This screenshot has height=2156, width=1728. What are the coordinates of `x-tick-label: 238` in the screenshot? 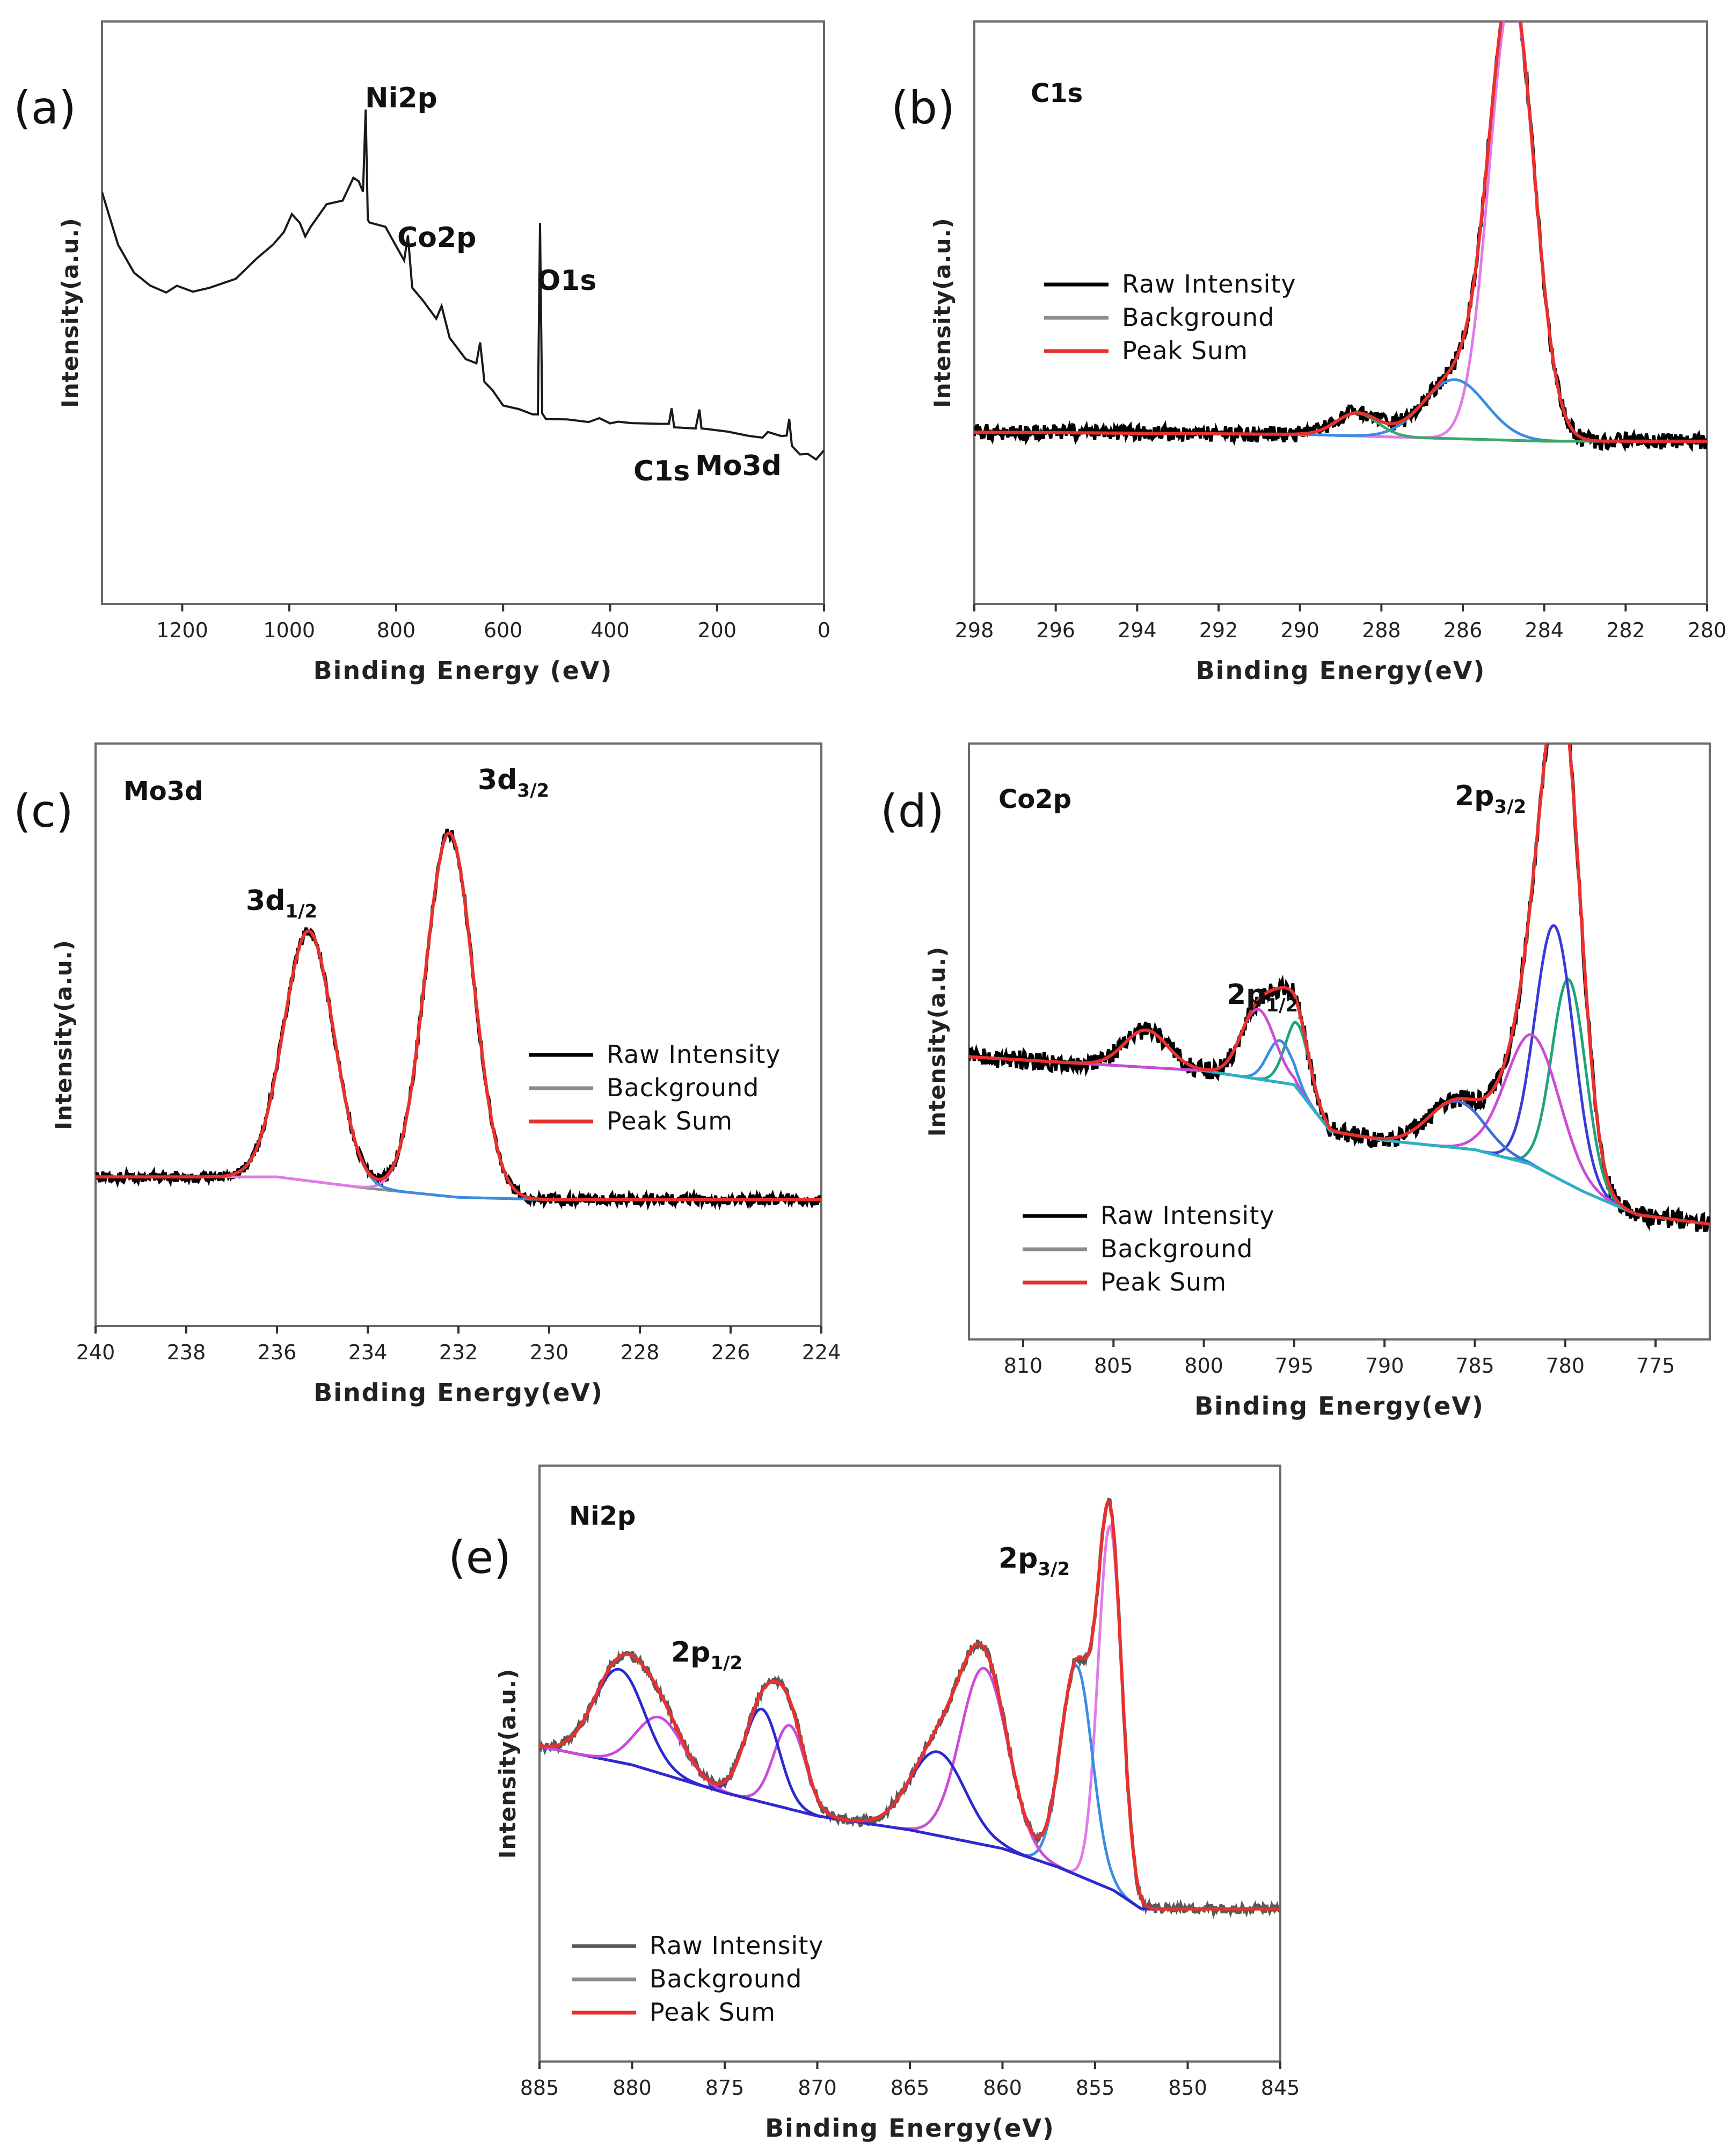 It's located at (186, 1352).